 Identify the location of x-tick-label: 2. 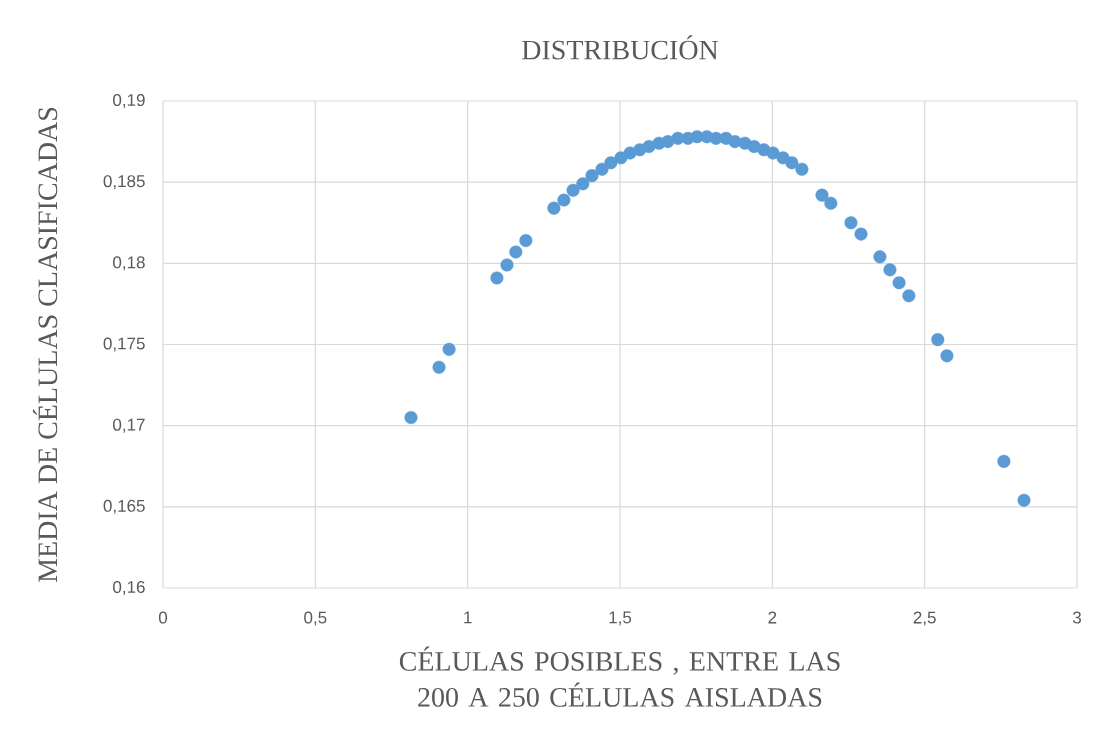
(772, 617).